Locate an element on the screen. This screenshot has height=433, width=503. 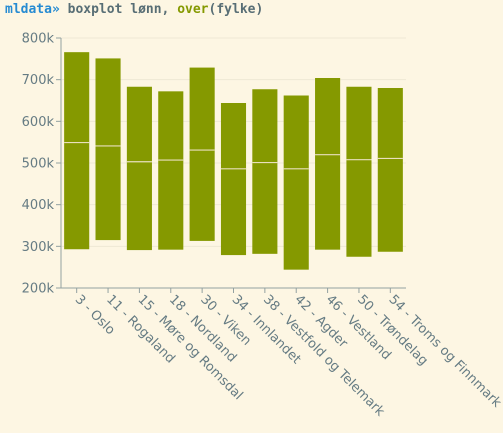
command-function: over is located at coordinates (193, 9).